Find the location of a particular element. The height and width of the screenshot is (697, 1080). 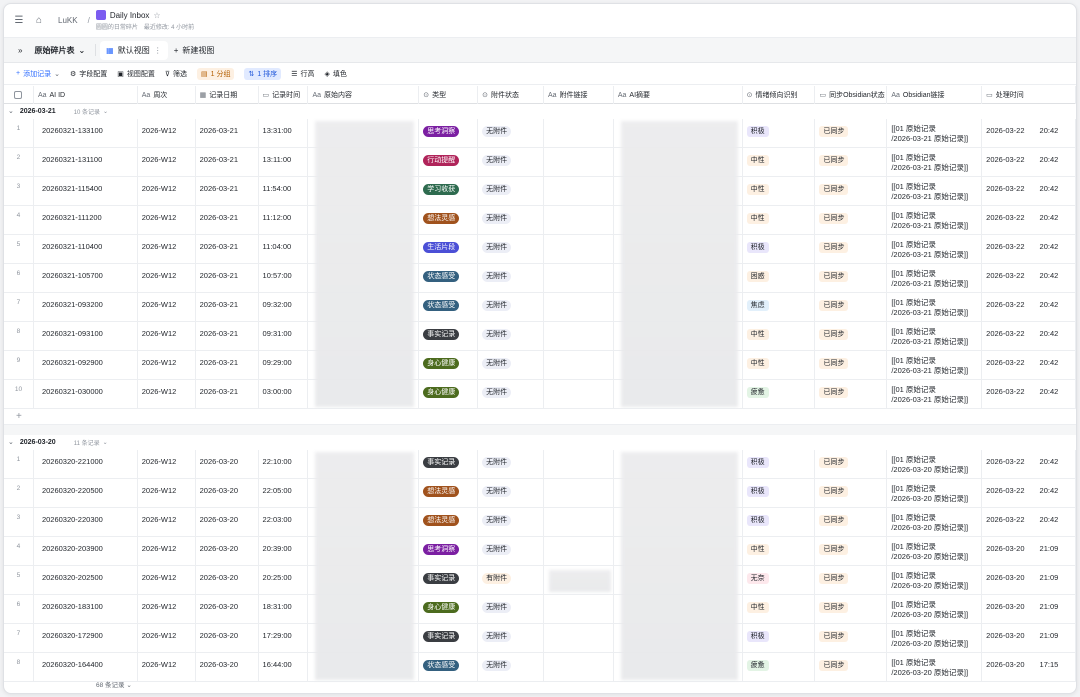

record-id-cell: 20260320-203900 is located at coordinates (86, 551).